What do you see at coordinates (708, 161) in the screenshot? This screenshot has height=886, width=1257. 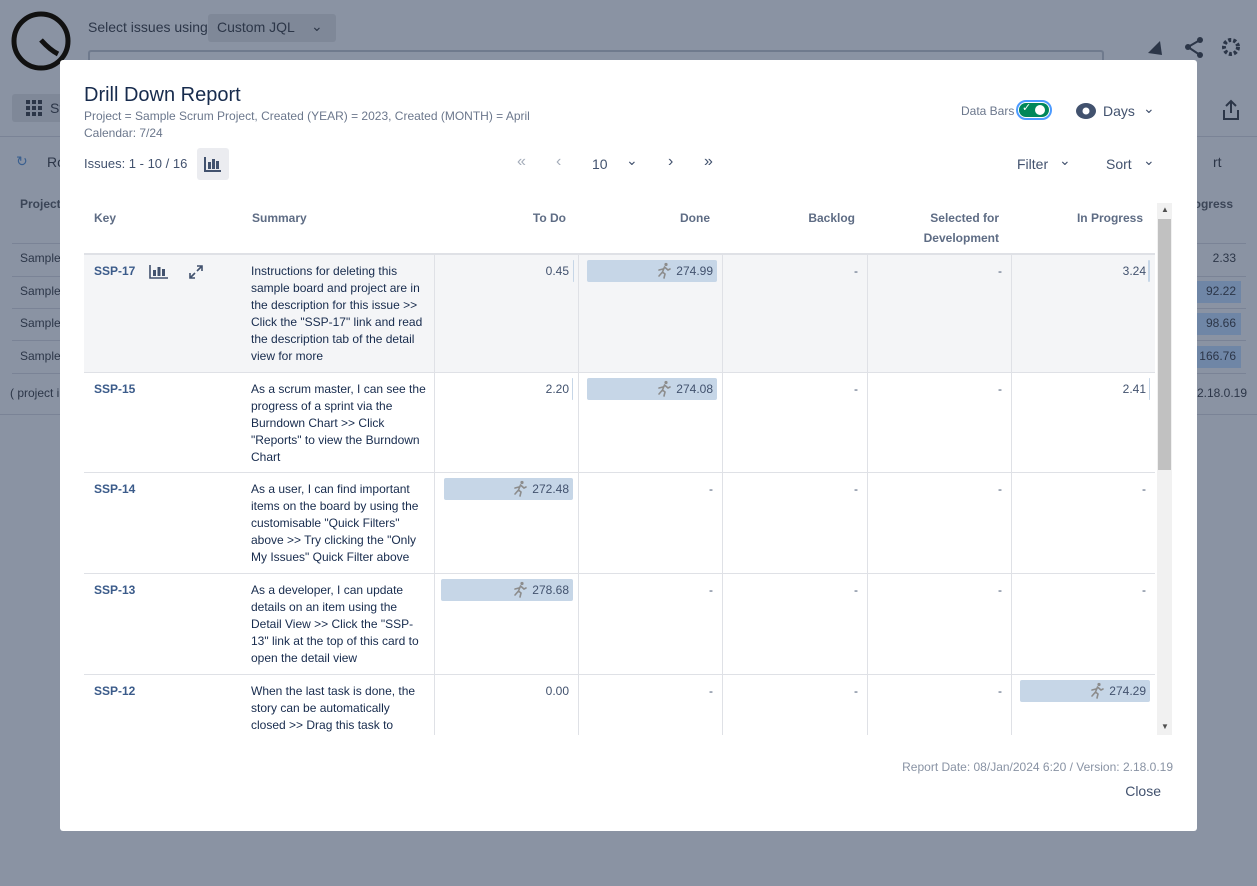 I see `last-page: »` at bounding box center [708, 161].